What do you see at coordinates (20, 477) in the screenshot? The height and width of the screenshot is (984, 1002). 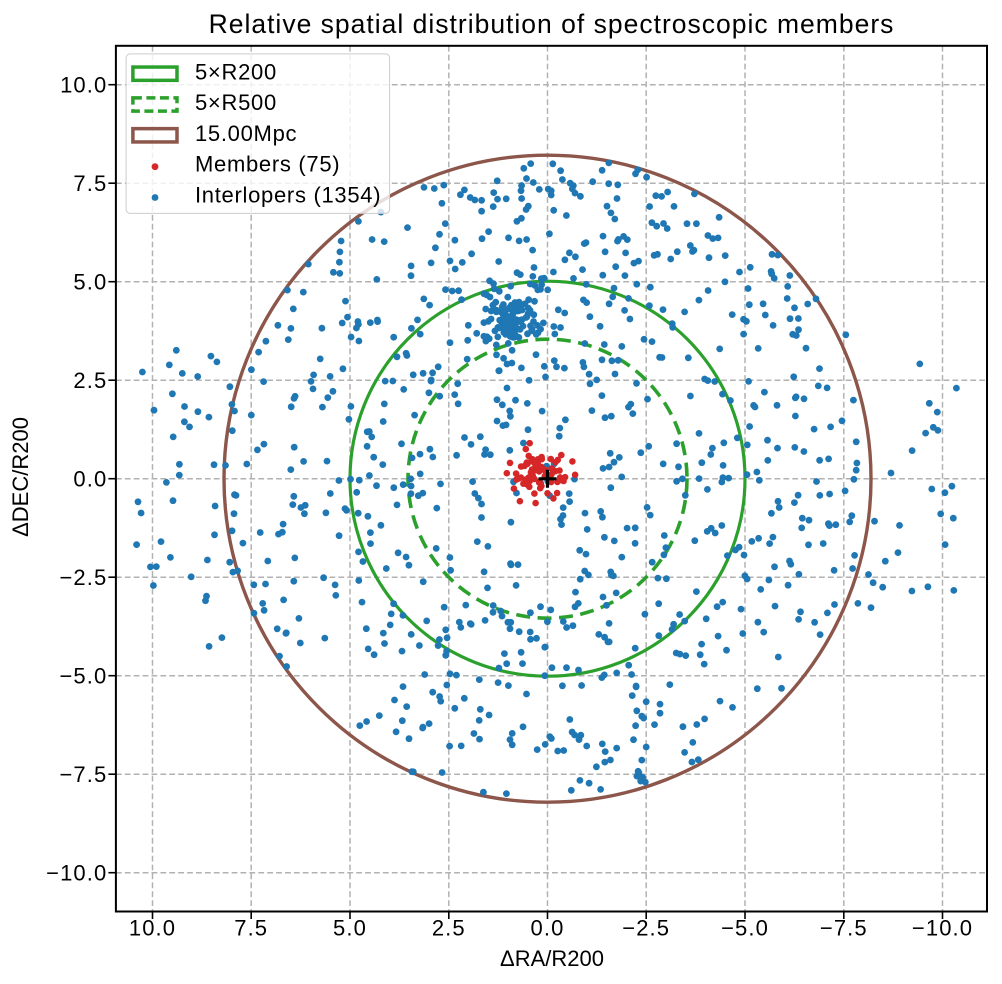 I see `svg-text: ΔDEC/R200` at bounding box center [20, 477].